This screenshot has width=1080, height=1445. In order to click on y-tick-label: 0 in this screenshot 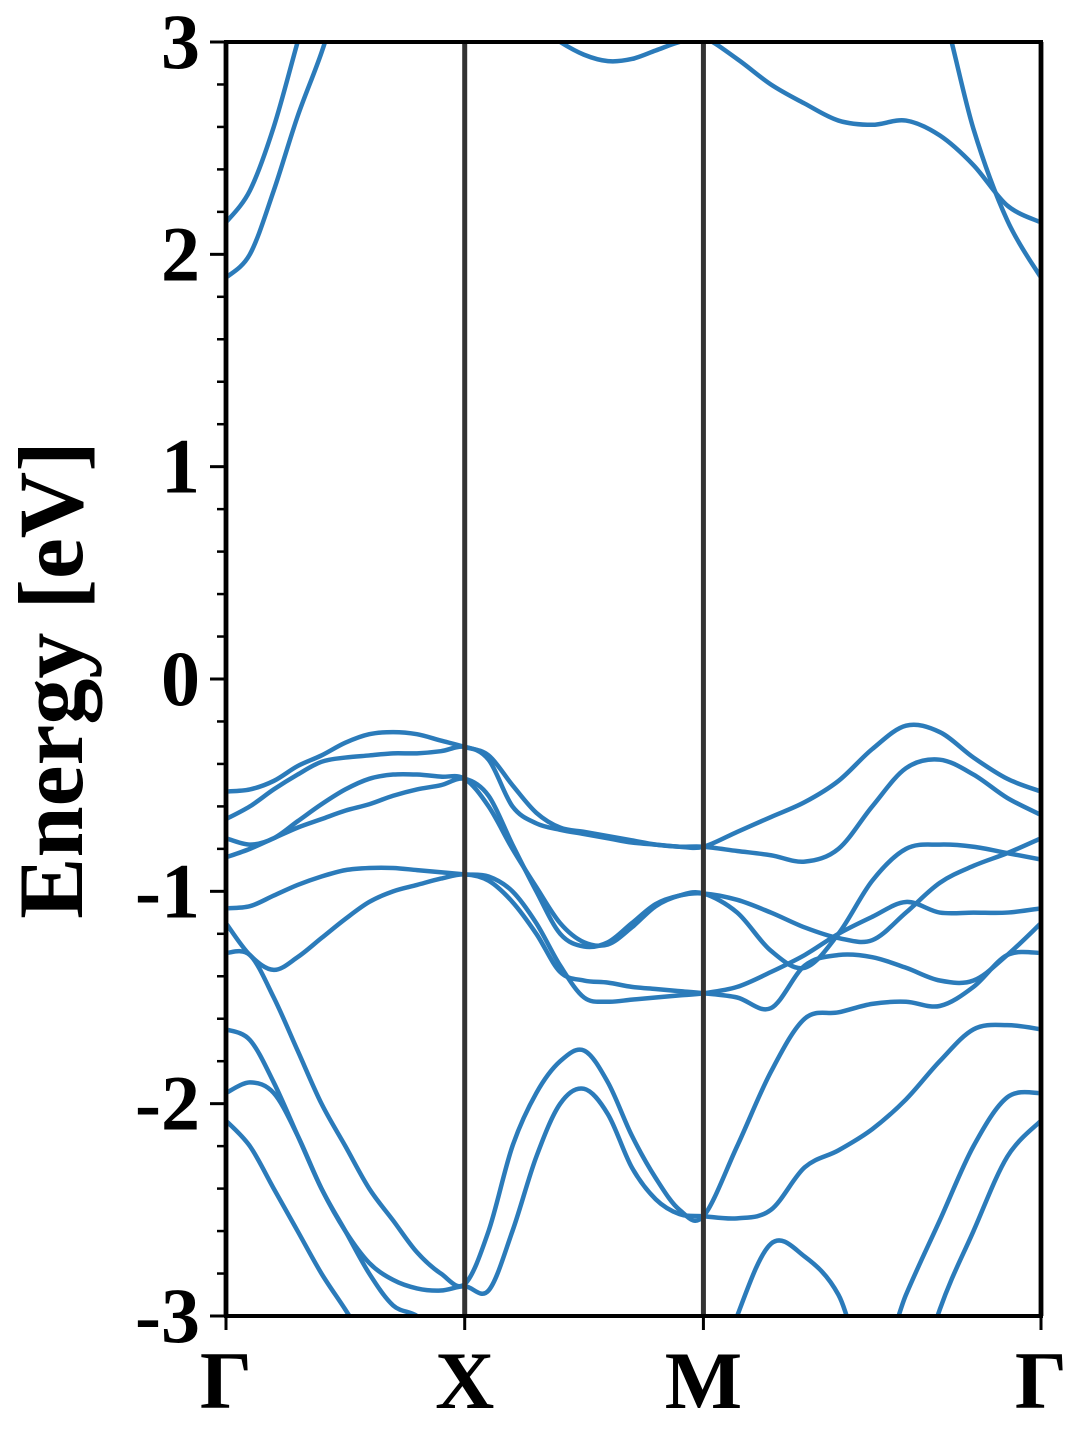, I will do `click(180, 678)`.